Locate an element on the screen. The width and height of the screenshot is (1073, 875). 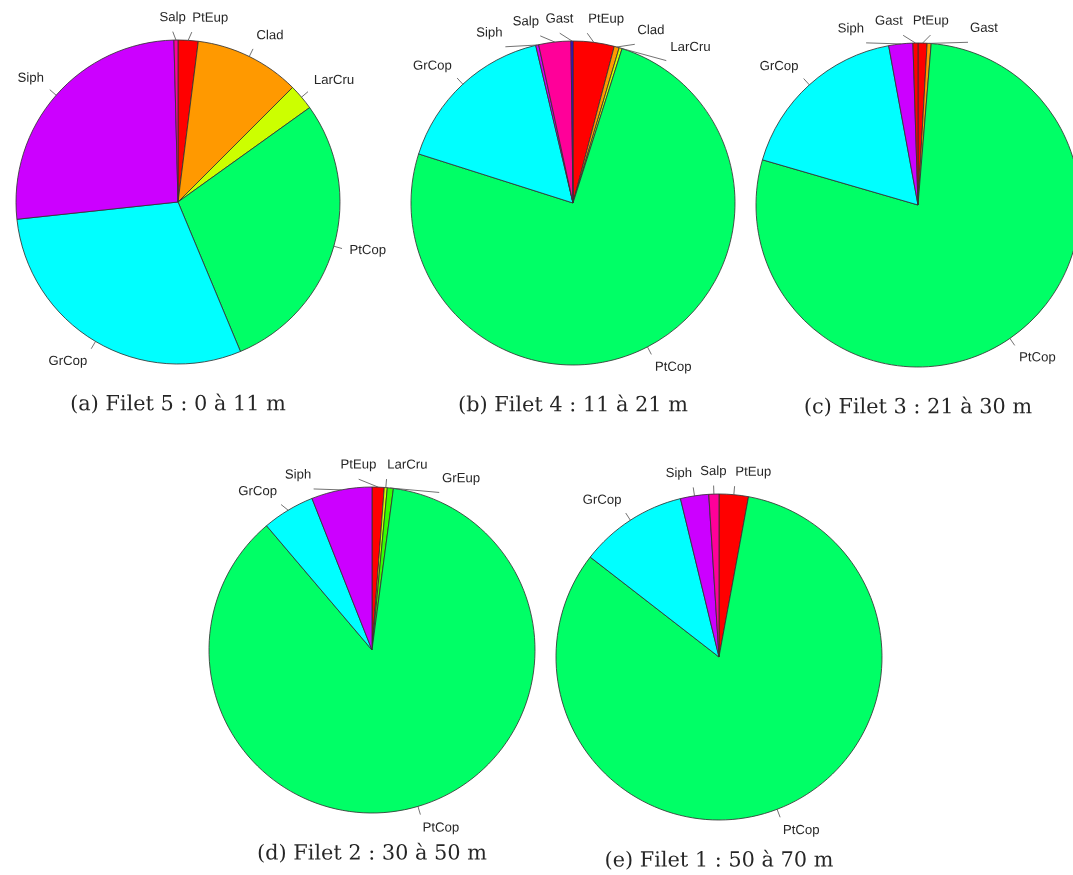
text: (c) Filet 3 : 21 à 30 m is located at coordinates (918, 406).